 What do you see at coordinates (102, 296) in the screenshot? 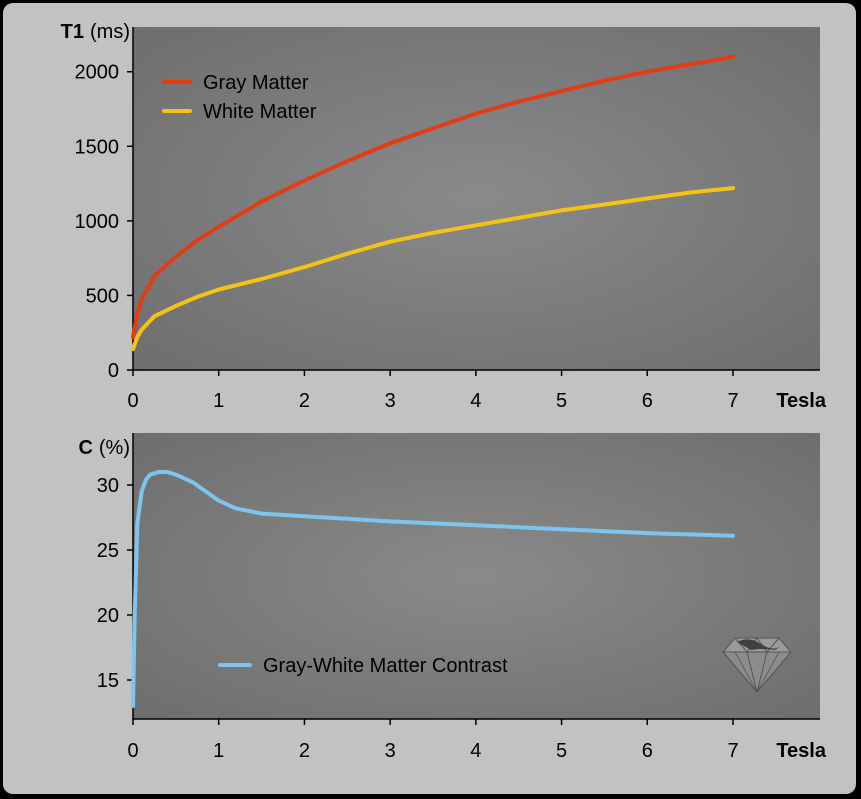
I see `y-tick-label: 500` at bounding box center [102, 296].